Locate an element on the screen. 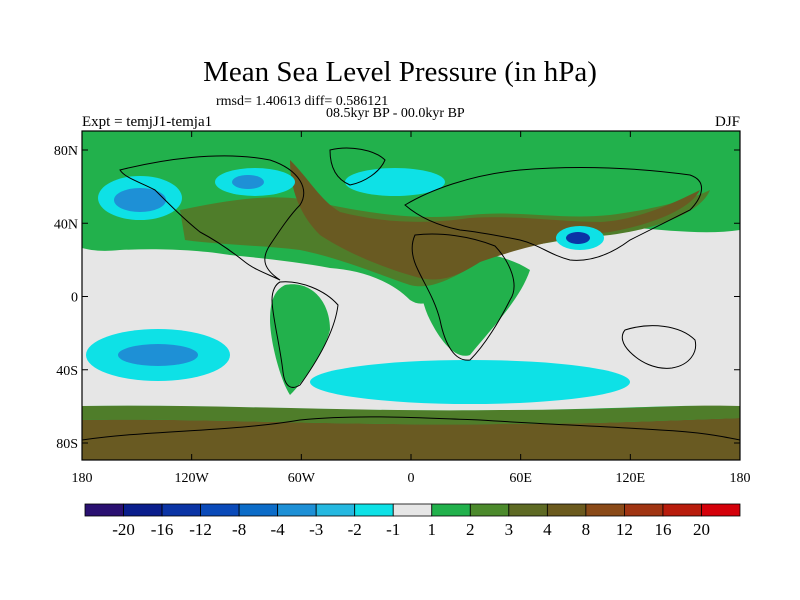 This screenshot has height=600, width=800. y-tick-label: 40S is located at coordinates (67, 371).